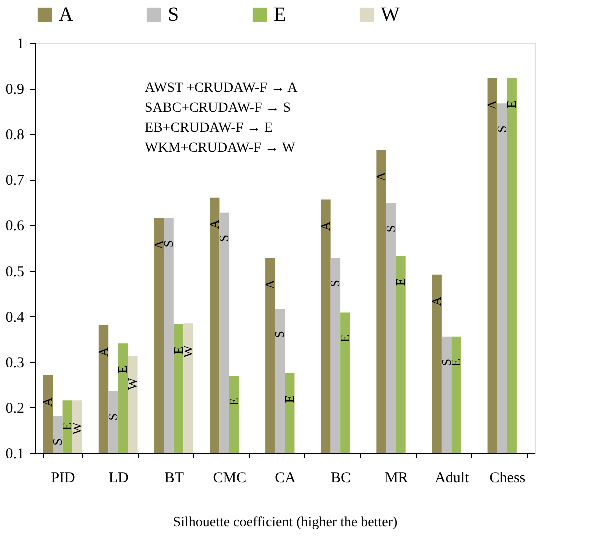 This screenshot has width=595, height=543. What do you see at coordinates (15, 454) in the screenshot?
I see `y-tick-label: 0.1` at bounding box center [15, 454].